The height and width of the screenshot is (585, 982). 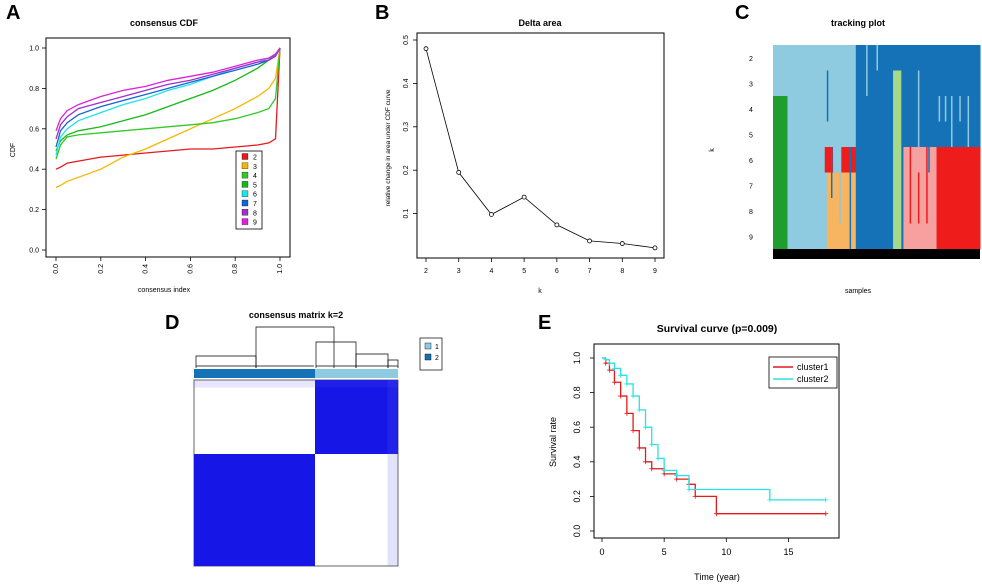 What do you see at coordinates (406, 127) in the screenshot?
I see `chart-b-ytick-label: 0.3` at bounding box center [406, 127].